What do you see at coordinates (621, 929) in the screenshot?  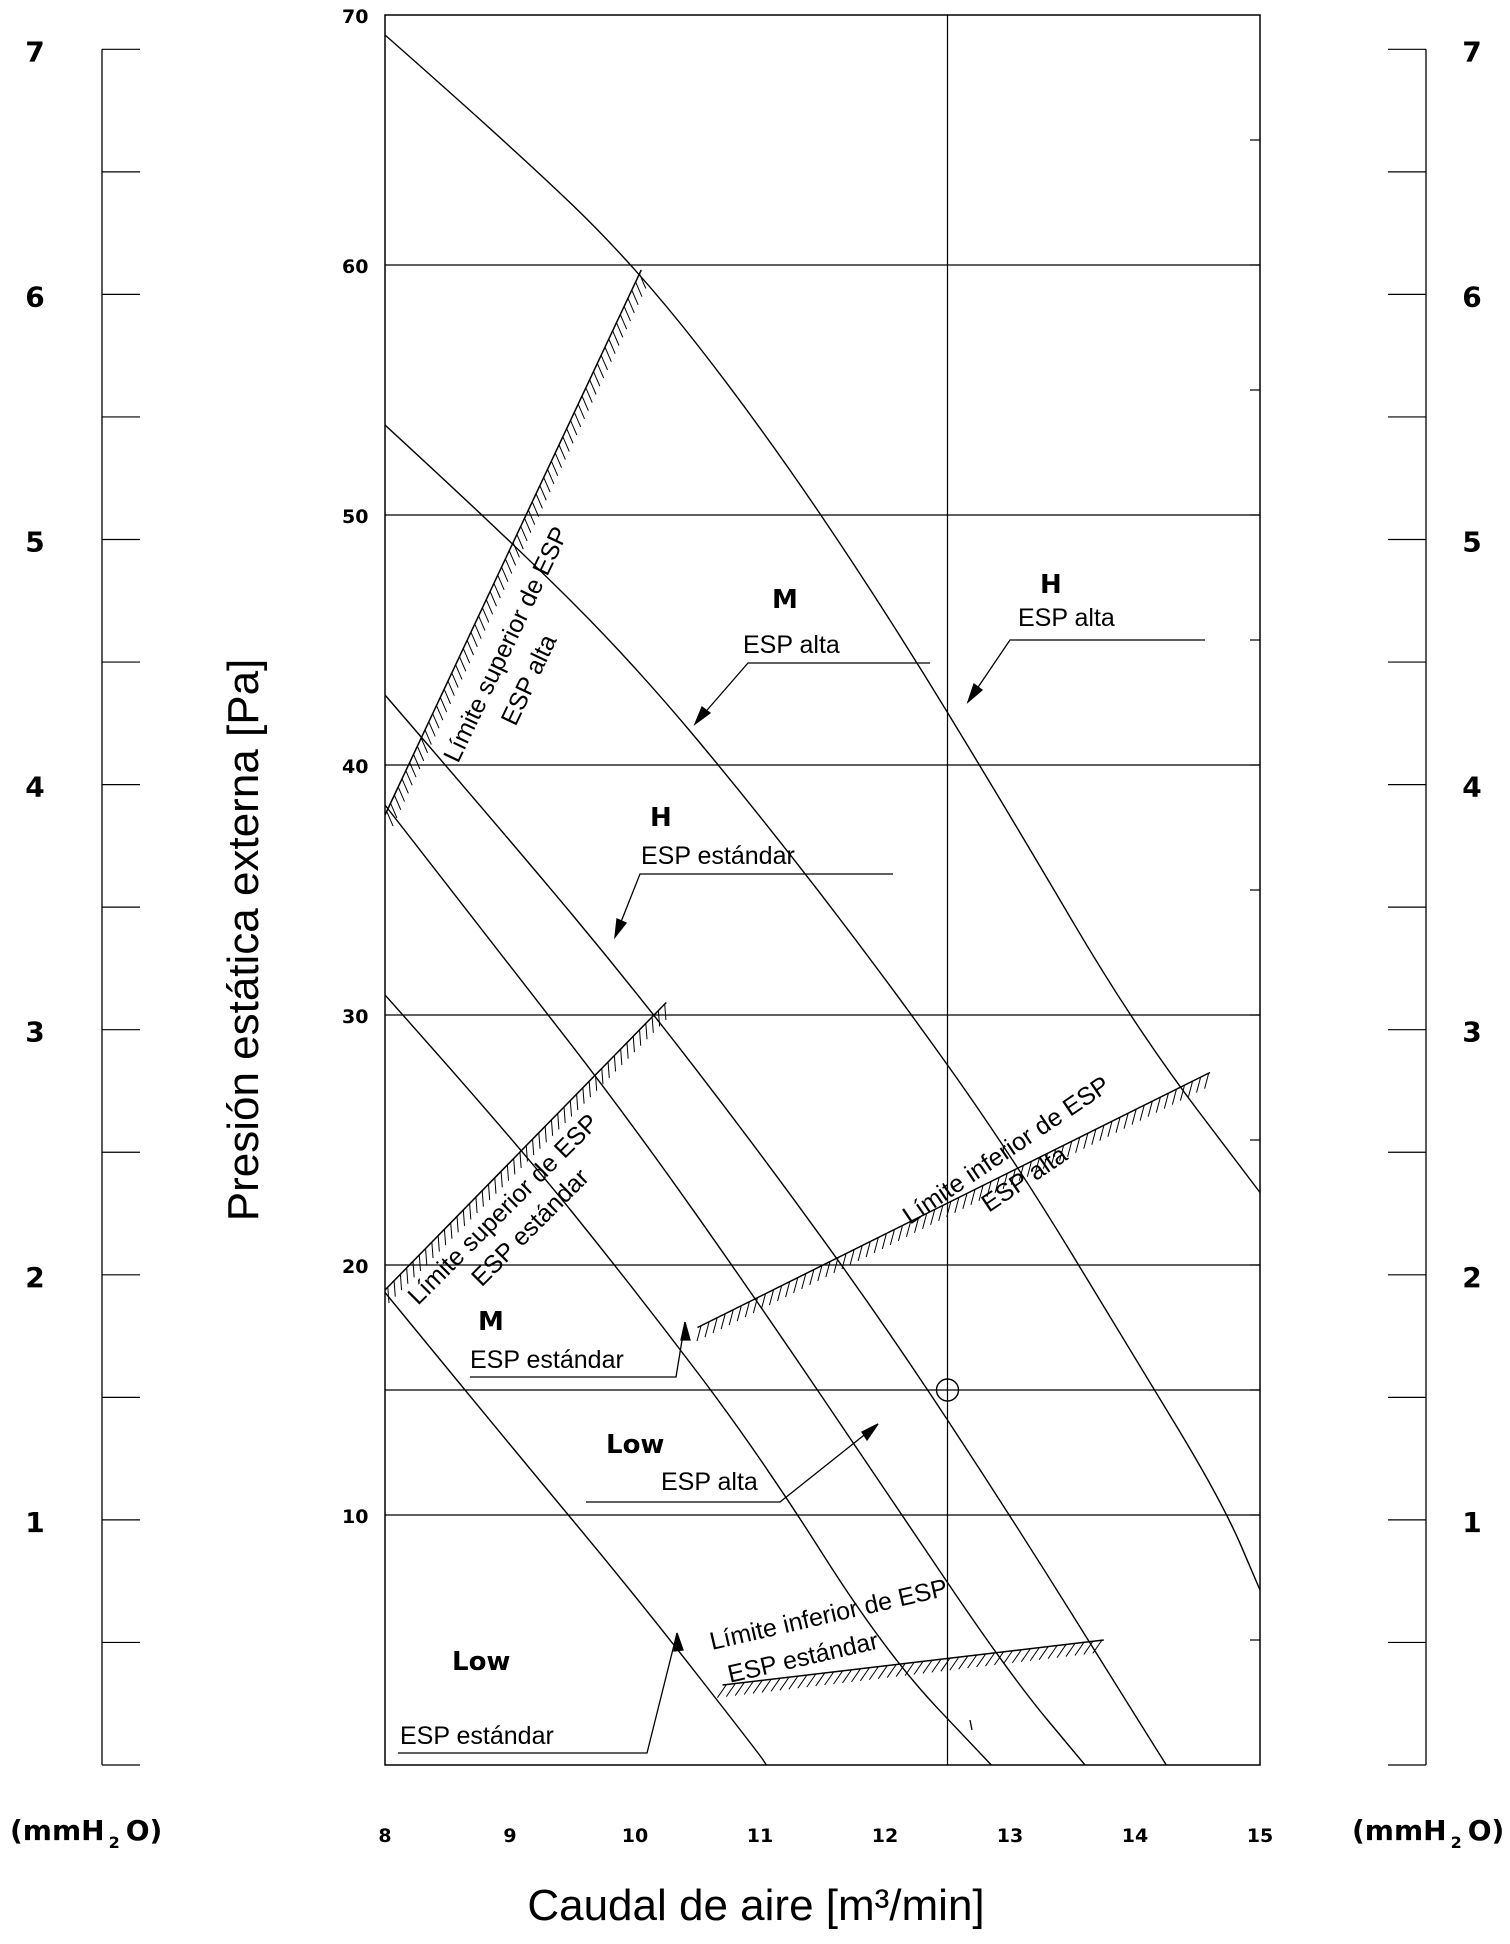 I see `arrow-h-std` at bounding box center [621, 929].